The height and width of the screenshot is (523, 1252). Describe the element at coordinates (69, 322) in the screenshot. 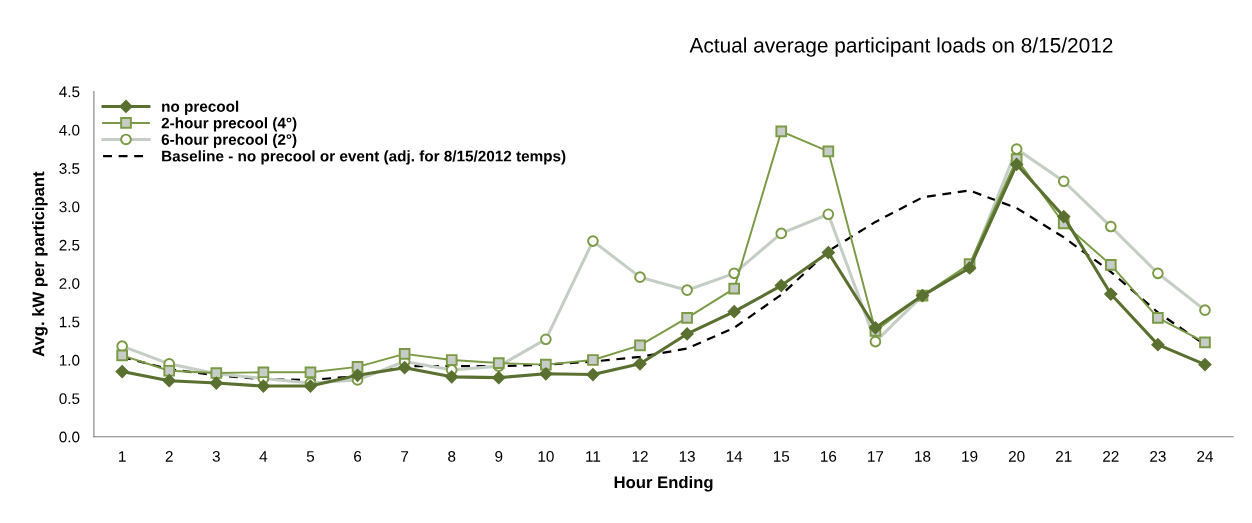

I see `y-tick-label: 1.5` at that location.